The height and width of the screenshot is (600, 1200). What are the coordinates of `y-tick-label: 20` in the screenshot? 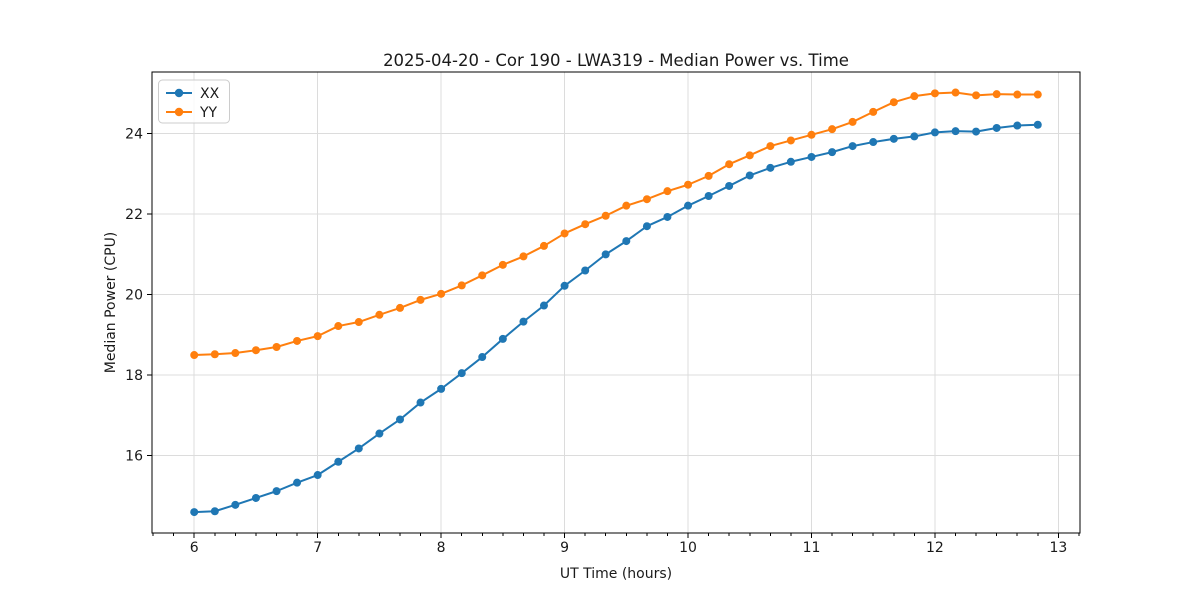 It's located at (134, 296).